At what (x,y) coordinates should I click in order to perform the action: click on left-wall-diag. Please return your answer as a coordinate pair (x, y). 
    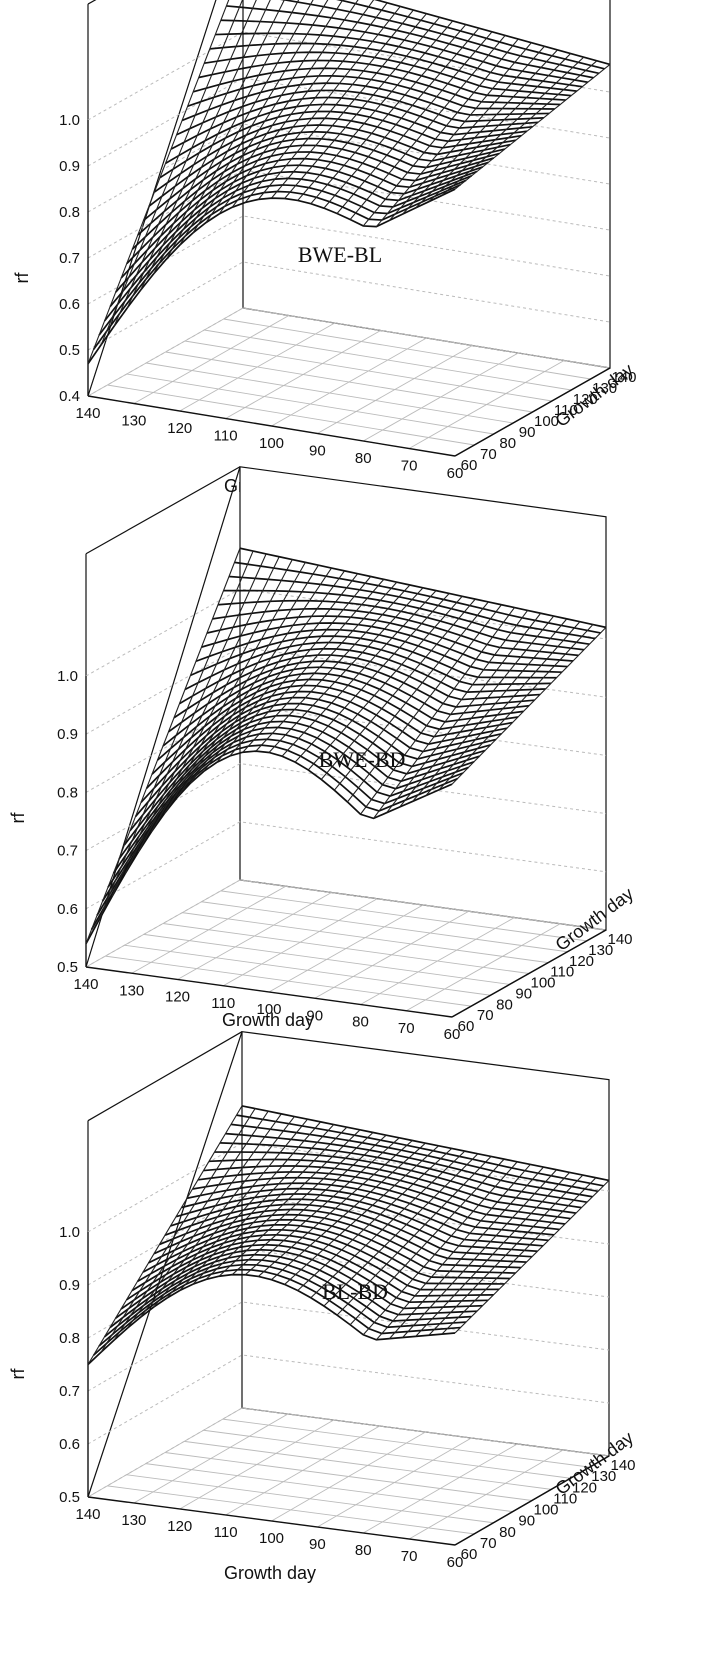
    Looking at the image, I should click on (165, 1076).